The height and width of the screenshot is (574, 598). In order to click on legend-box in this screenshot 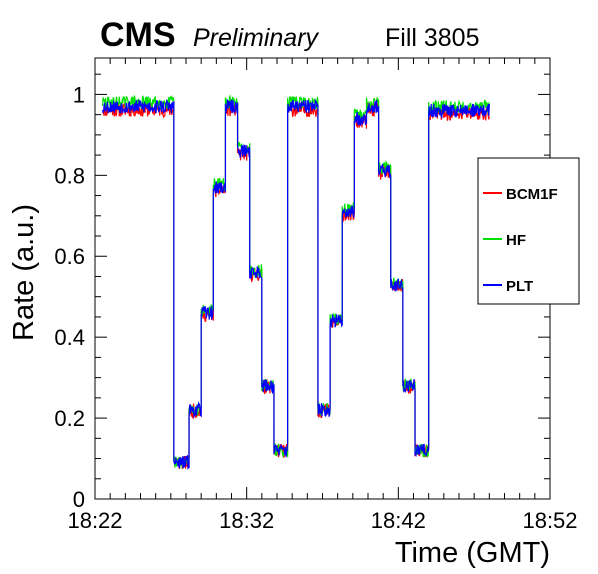, I will do `click(528, 231)`.